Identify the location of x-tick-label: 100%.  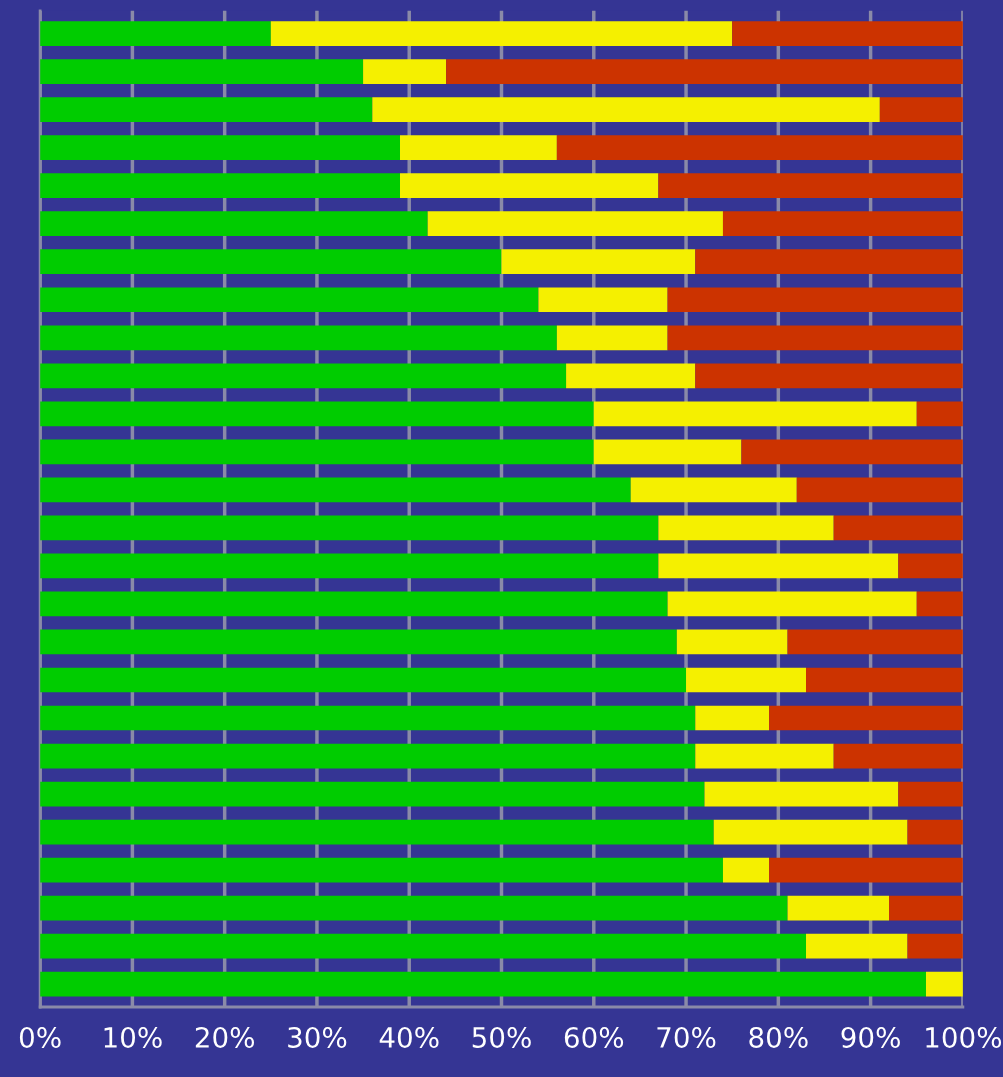
(964, 1037).